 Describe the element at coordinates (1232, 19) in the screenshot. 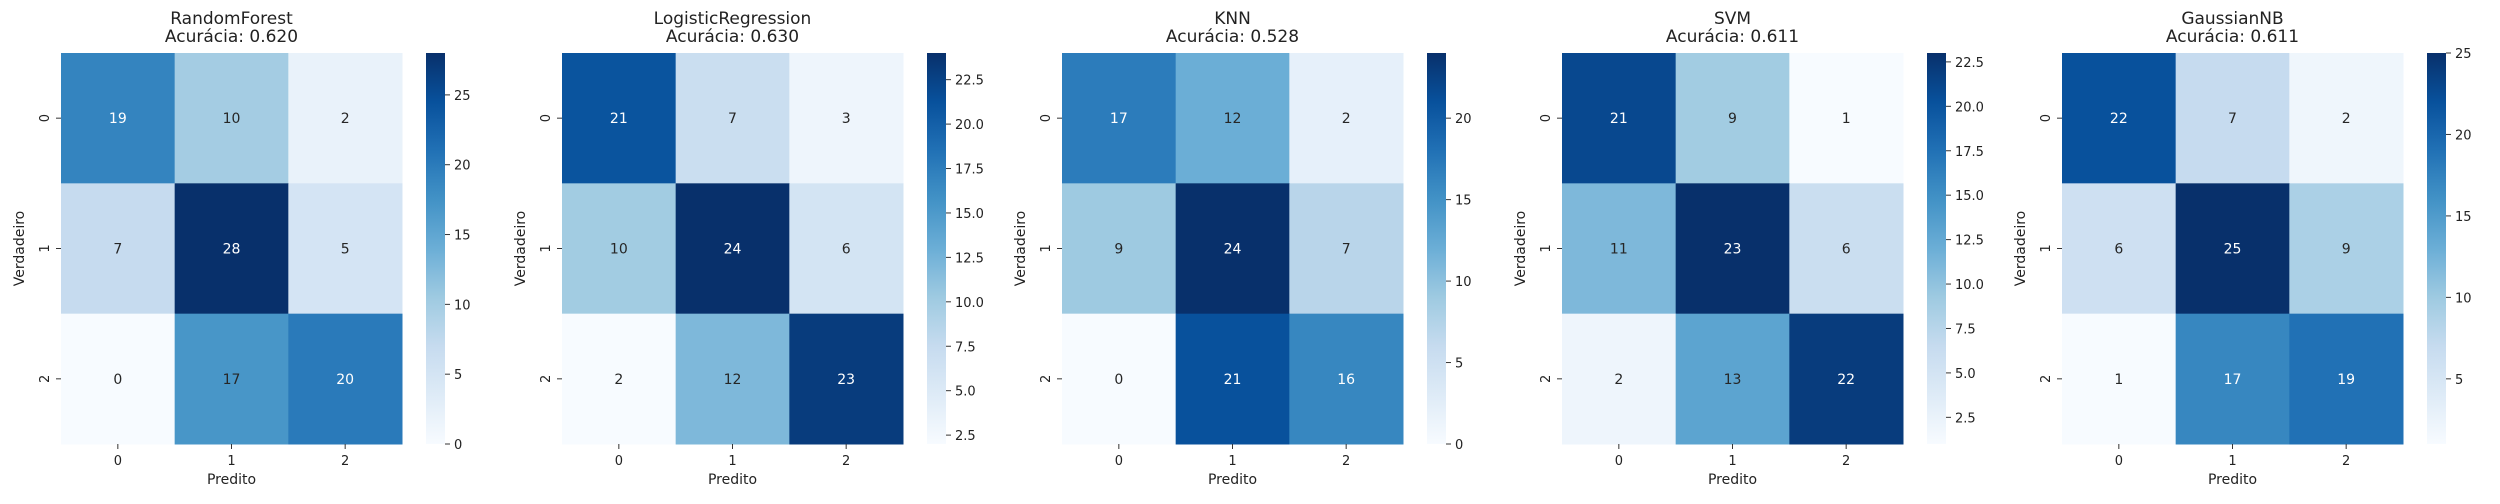

I see `chart-title: KNN` at that location.